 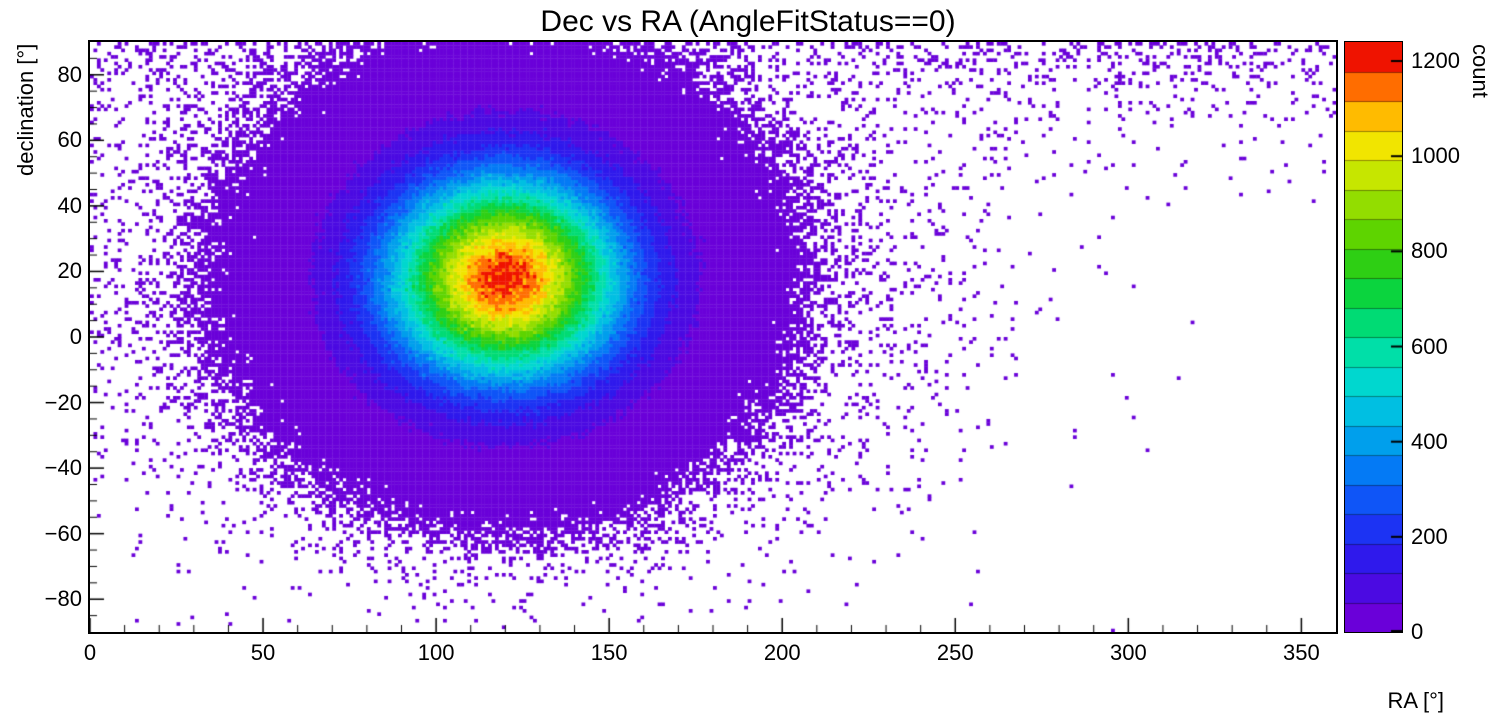 What do you see at coordinates (1429, 536) in the screenshot?
I see `z-tick-label: 200` at bounding box center [1429, 536].